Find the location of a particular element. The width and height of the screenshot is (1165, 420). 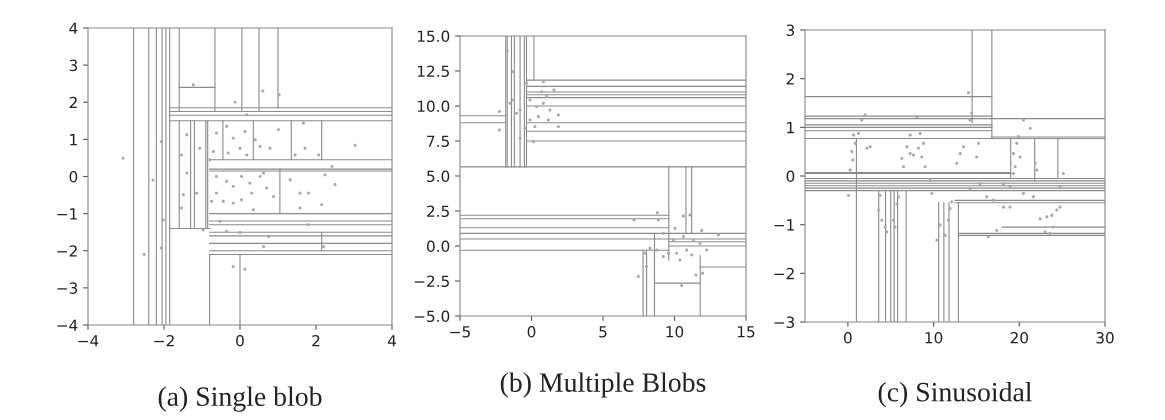

x-tick-label: 2 is located at coordinates (316, 340).